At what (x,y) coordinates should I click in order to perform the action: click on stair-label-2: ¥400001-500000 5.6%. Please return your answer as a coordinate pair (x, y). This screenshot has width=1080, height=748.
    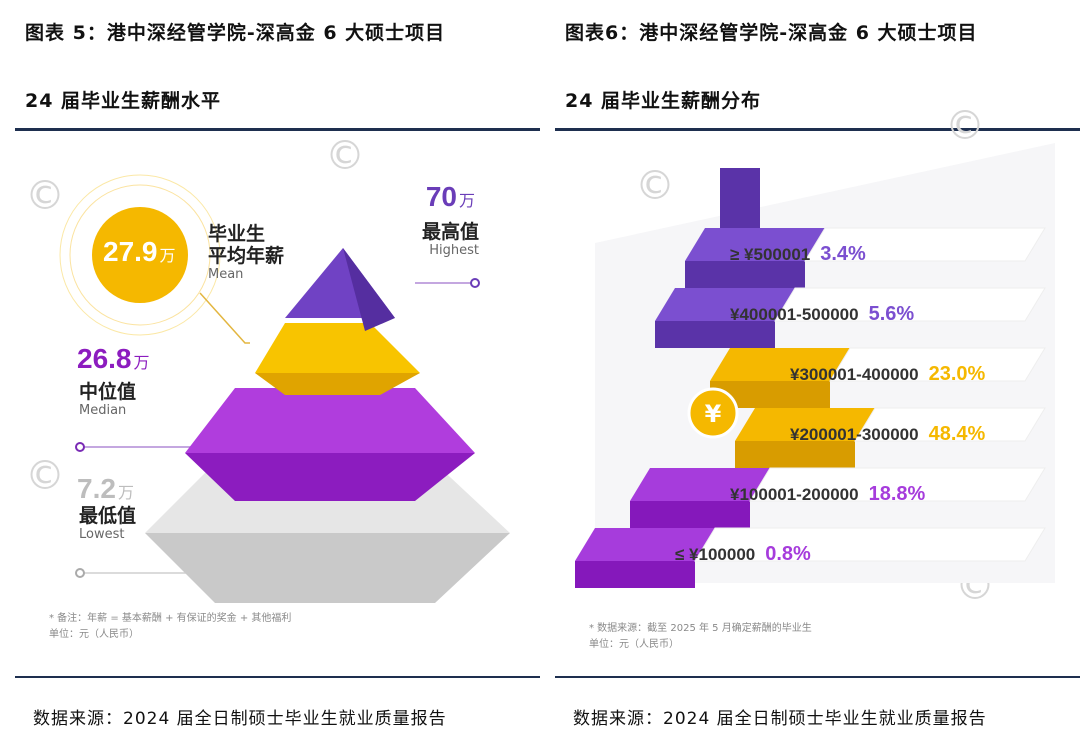
    Looking at the image, I should click on (822, 314).